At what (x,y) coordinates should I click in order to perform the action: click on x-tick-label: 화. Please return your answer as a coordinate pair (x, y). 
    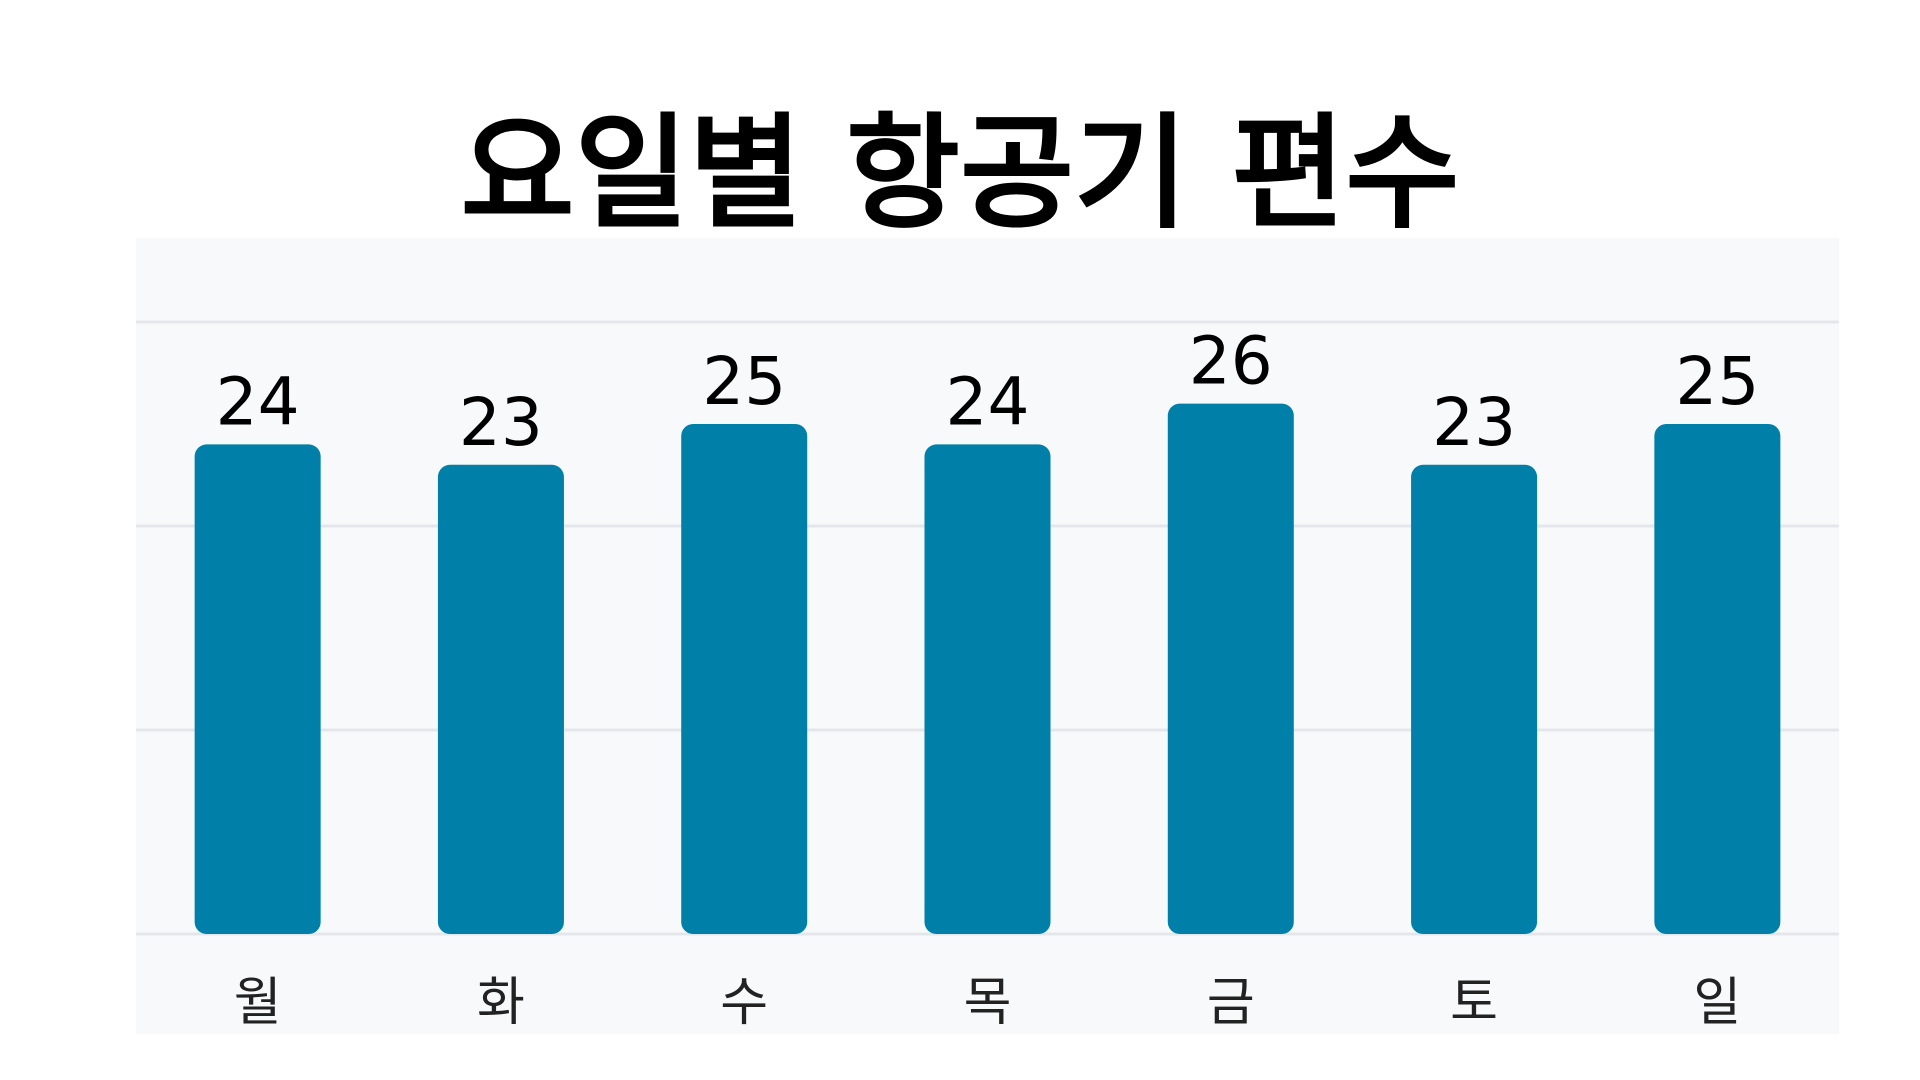
    Looking at the image, I should click on (501, 1003).